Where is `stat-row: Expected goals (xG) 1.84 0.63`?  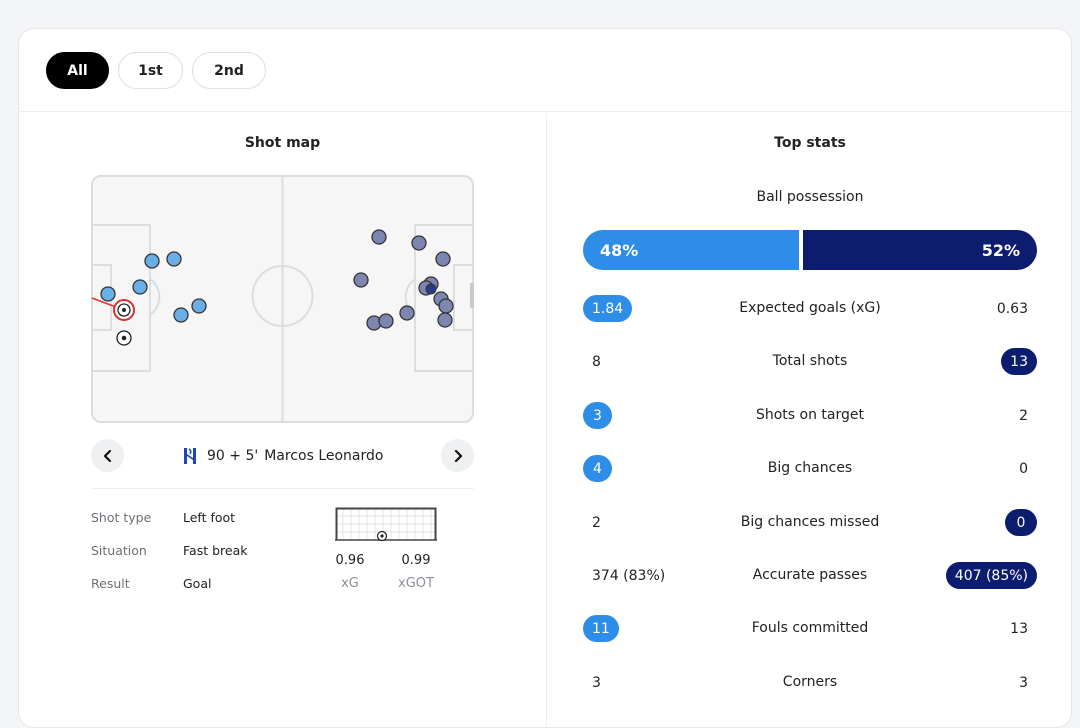
stat-row: Expected goals (xG) 1.84 0.63 is located at coordinates (810, 308).